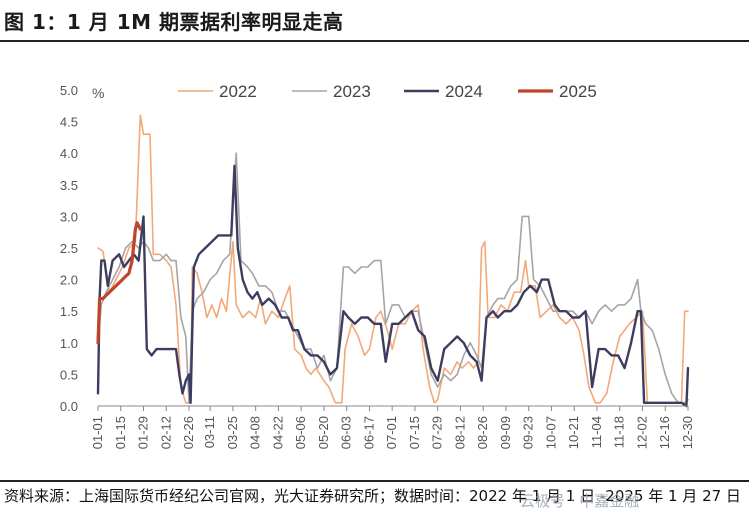 The height and width of the screenshot is (530, 749). Describe the element at coordinates (550, 432) in the screenshot. I see `x-tick-label: 10-07` at that location.